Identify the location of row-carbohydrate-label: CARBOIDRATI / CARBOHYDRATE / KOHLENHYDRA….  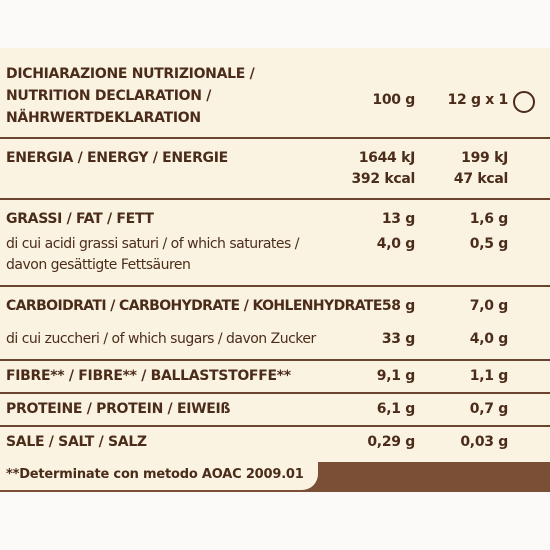
(194, 306).